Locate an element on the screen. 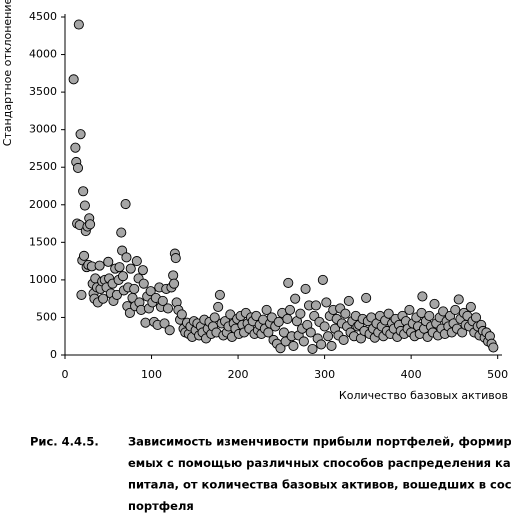 Image resolution: width=511 pixels, height=515 pixels. y-tick-label: 4500 is located at coordinates (43, 16).